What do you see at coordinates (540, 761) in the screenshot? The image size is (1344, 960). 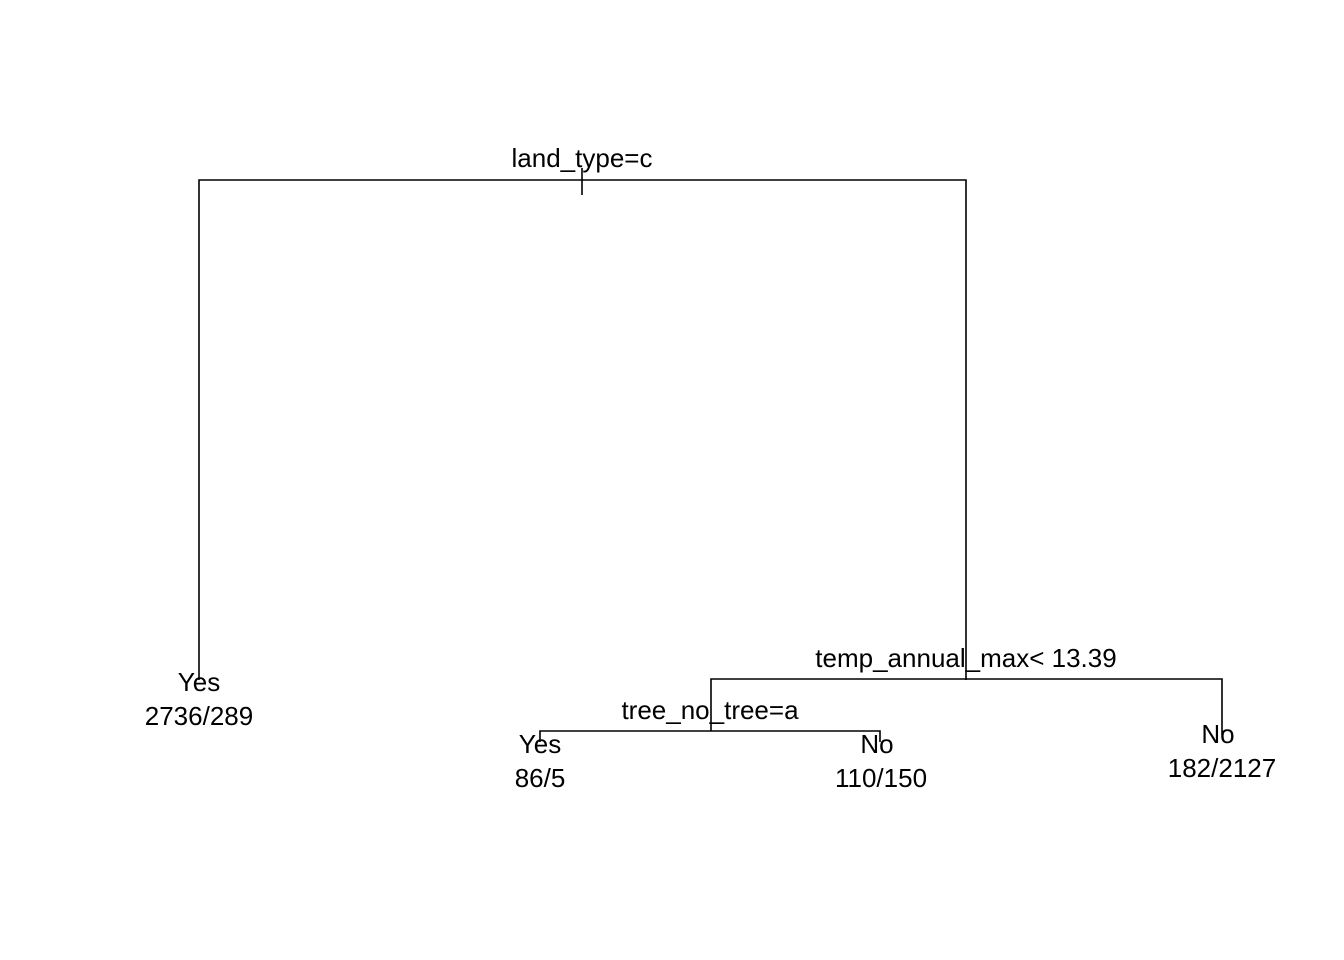 I see `leaf-node-2: Yes 86/5` at bounding box center [540, 761].